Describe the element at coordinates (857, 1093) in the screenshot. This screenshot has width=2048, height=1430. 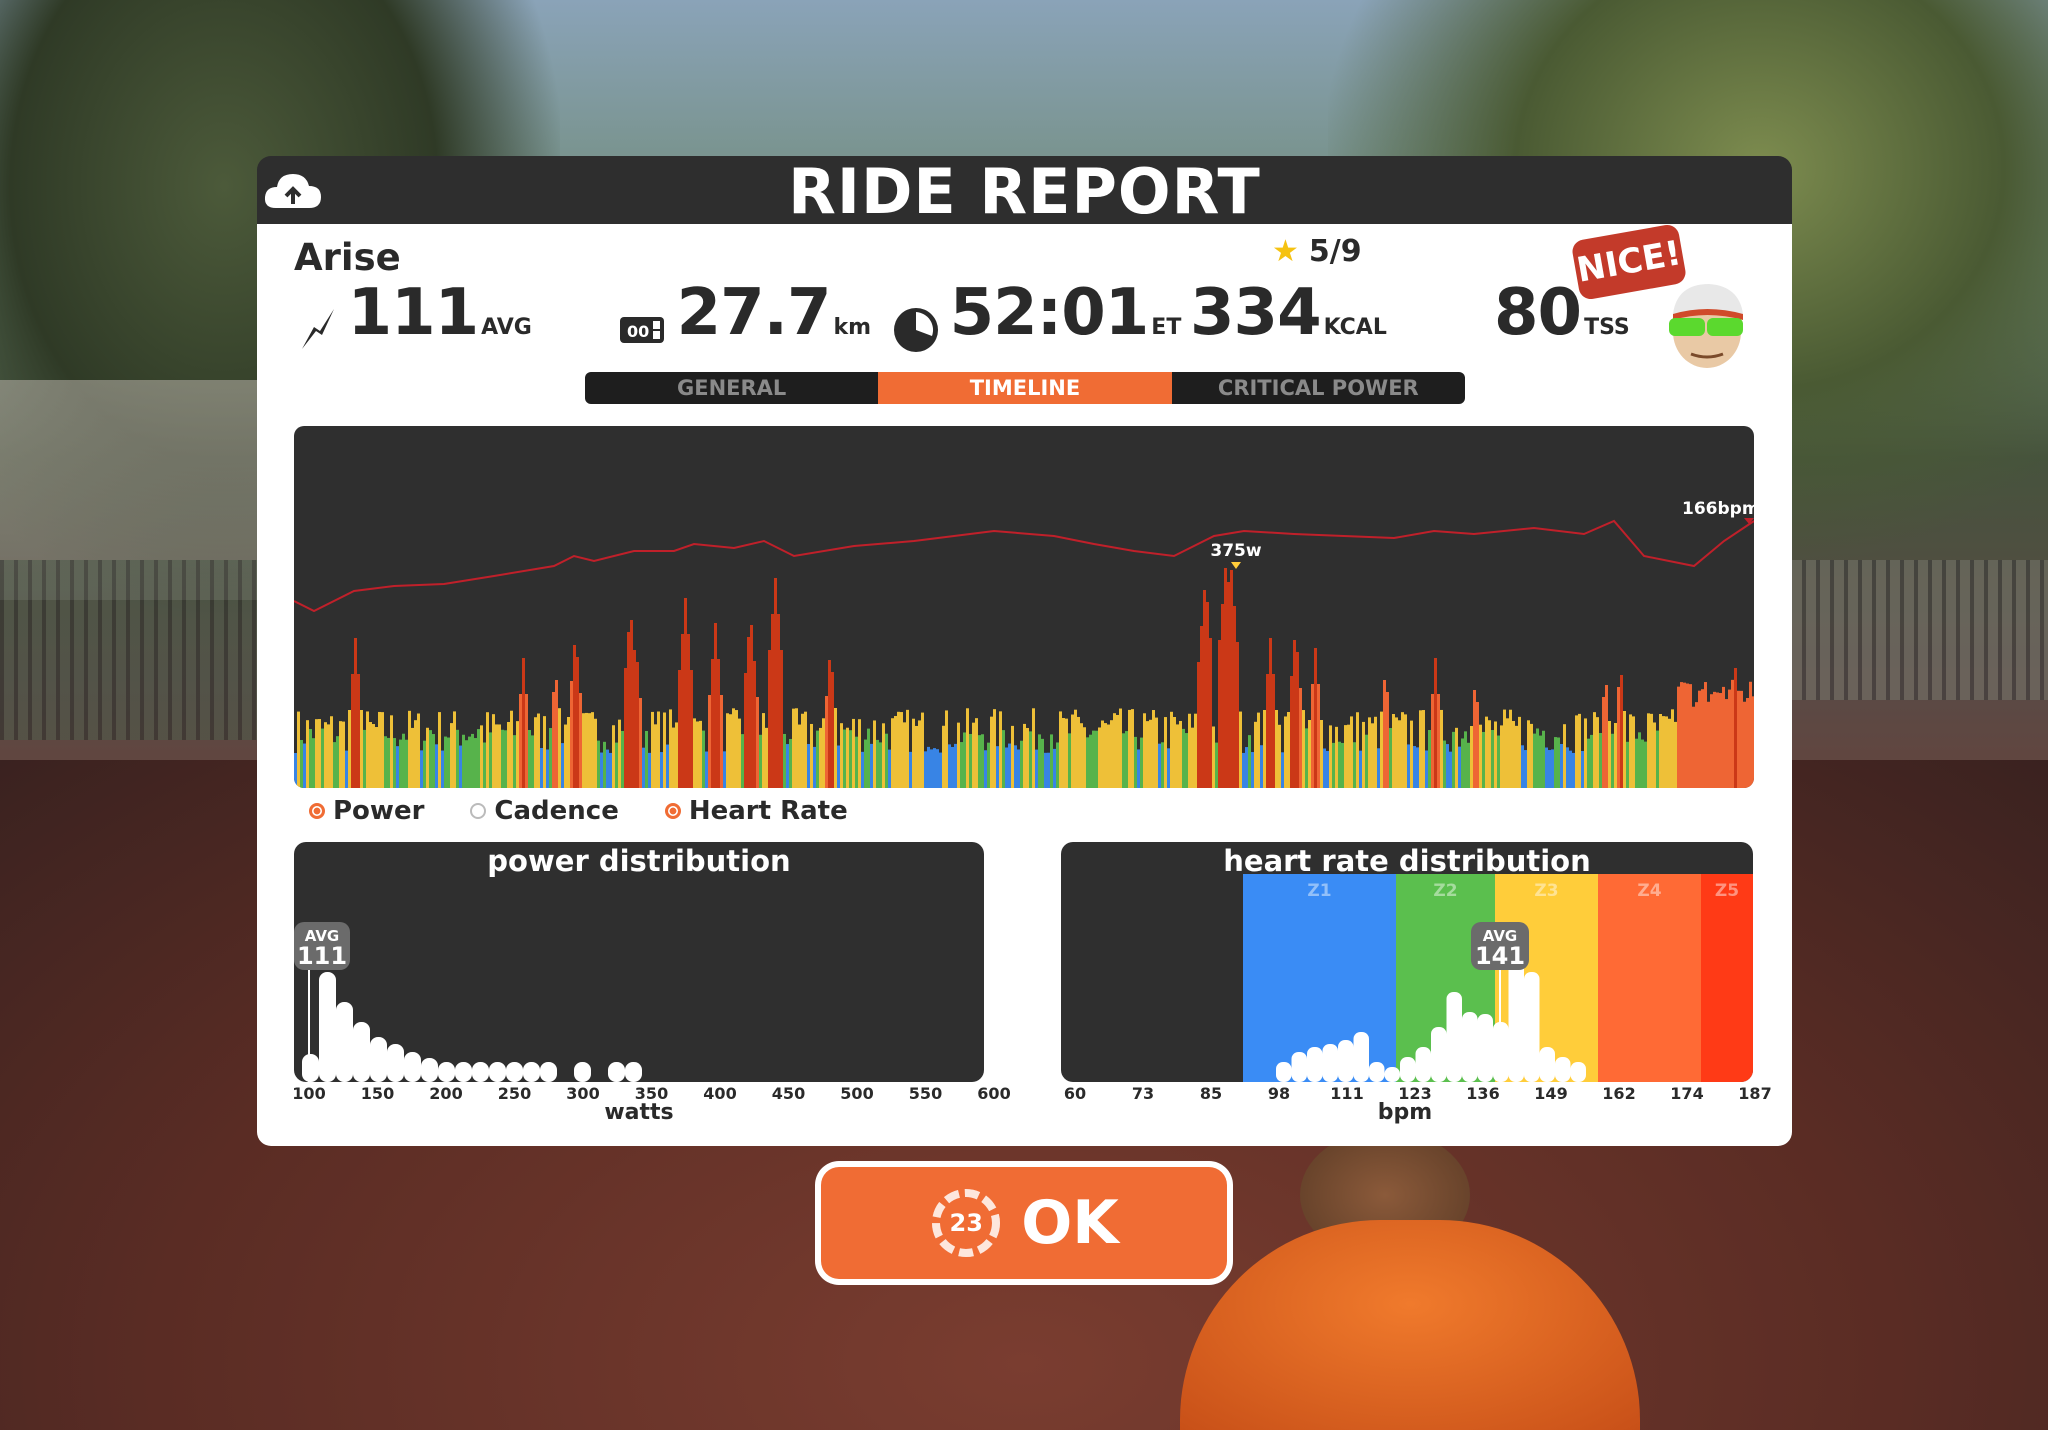
I see `power-tick-label: 500` at that location.